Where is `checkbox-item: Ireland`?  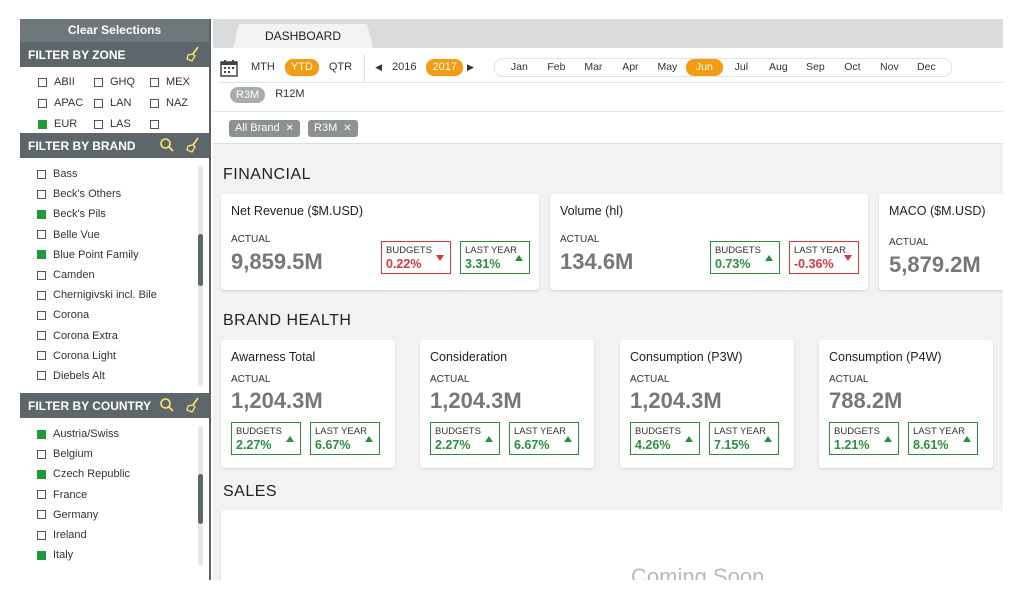
checkbox-item: Ireland is located at coordinates (123, 535).